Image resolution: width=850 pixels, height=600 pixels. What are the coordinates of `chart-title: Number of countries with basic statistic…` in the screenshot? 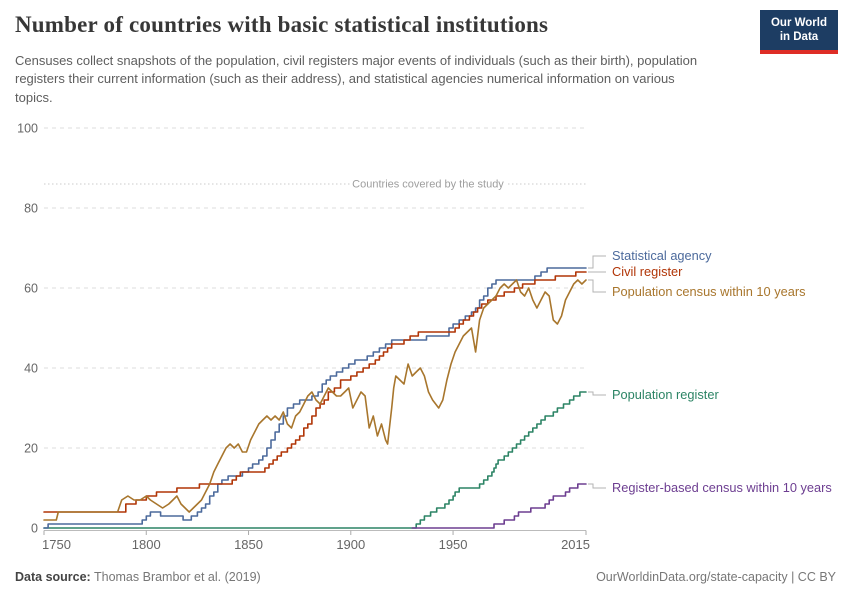 It's located at (282, 24).